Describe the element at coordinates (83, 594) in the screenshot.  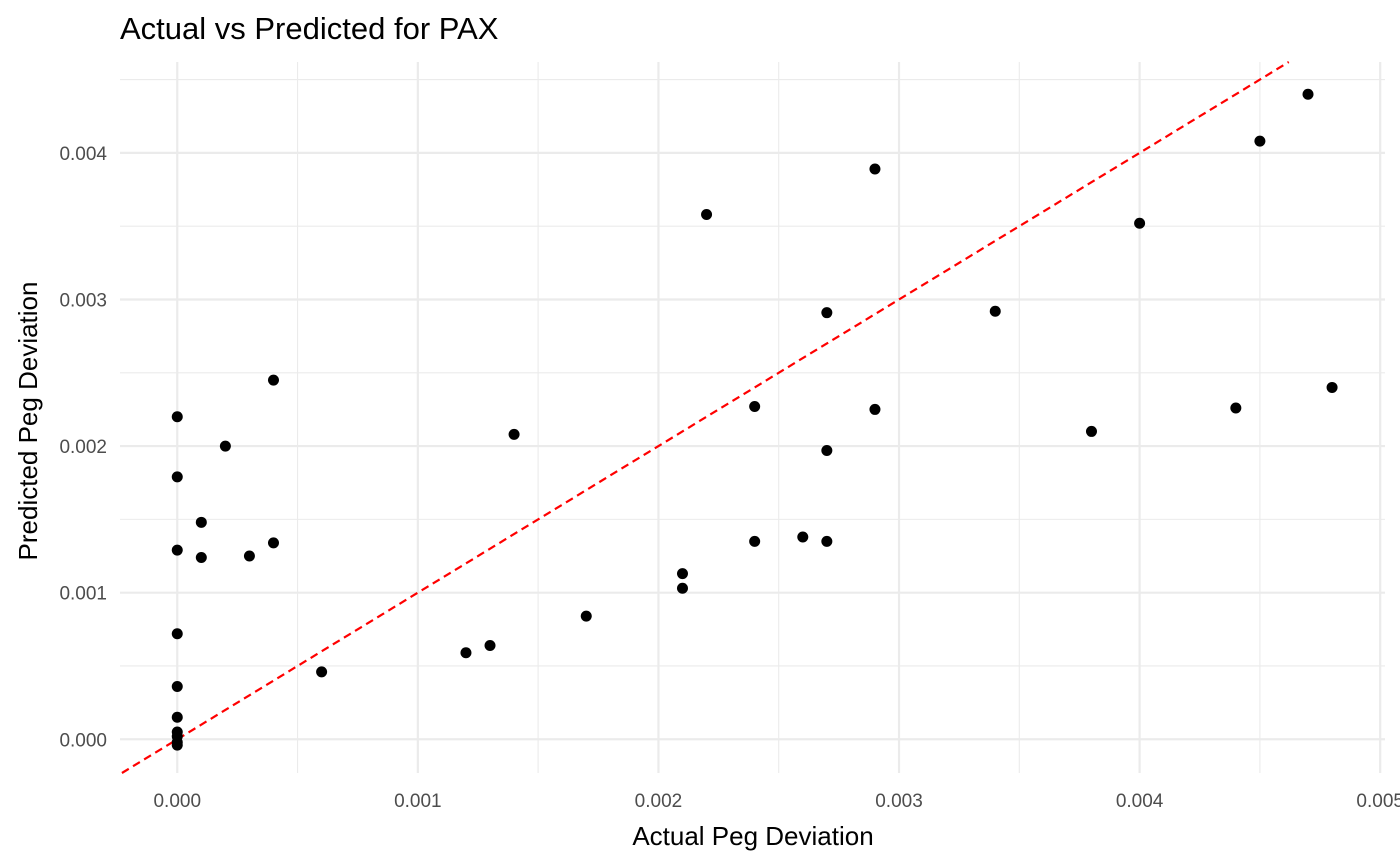
I see `y-tick-label: 0.001` at that location.